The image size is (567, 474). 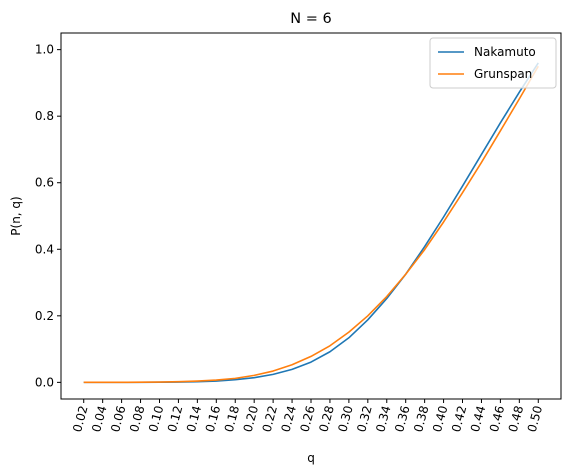 What do you see at coordinates (99, 418) in the screenshot?
I see `x-tick-label: 0.04` at bounding box center [99, 418].